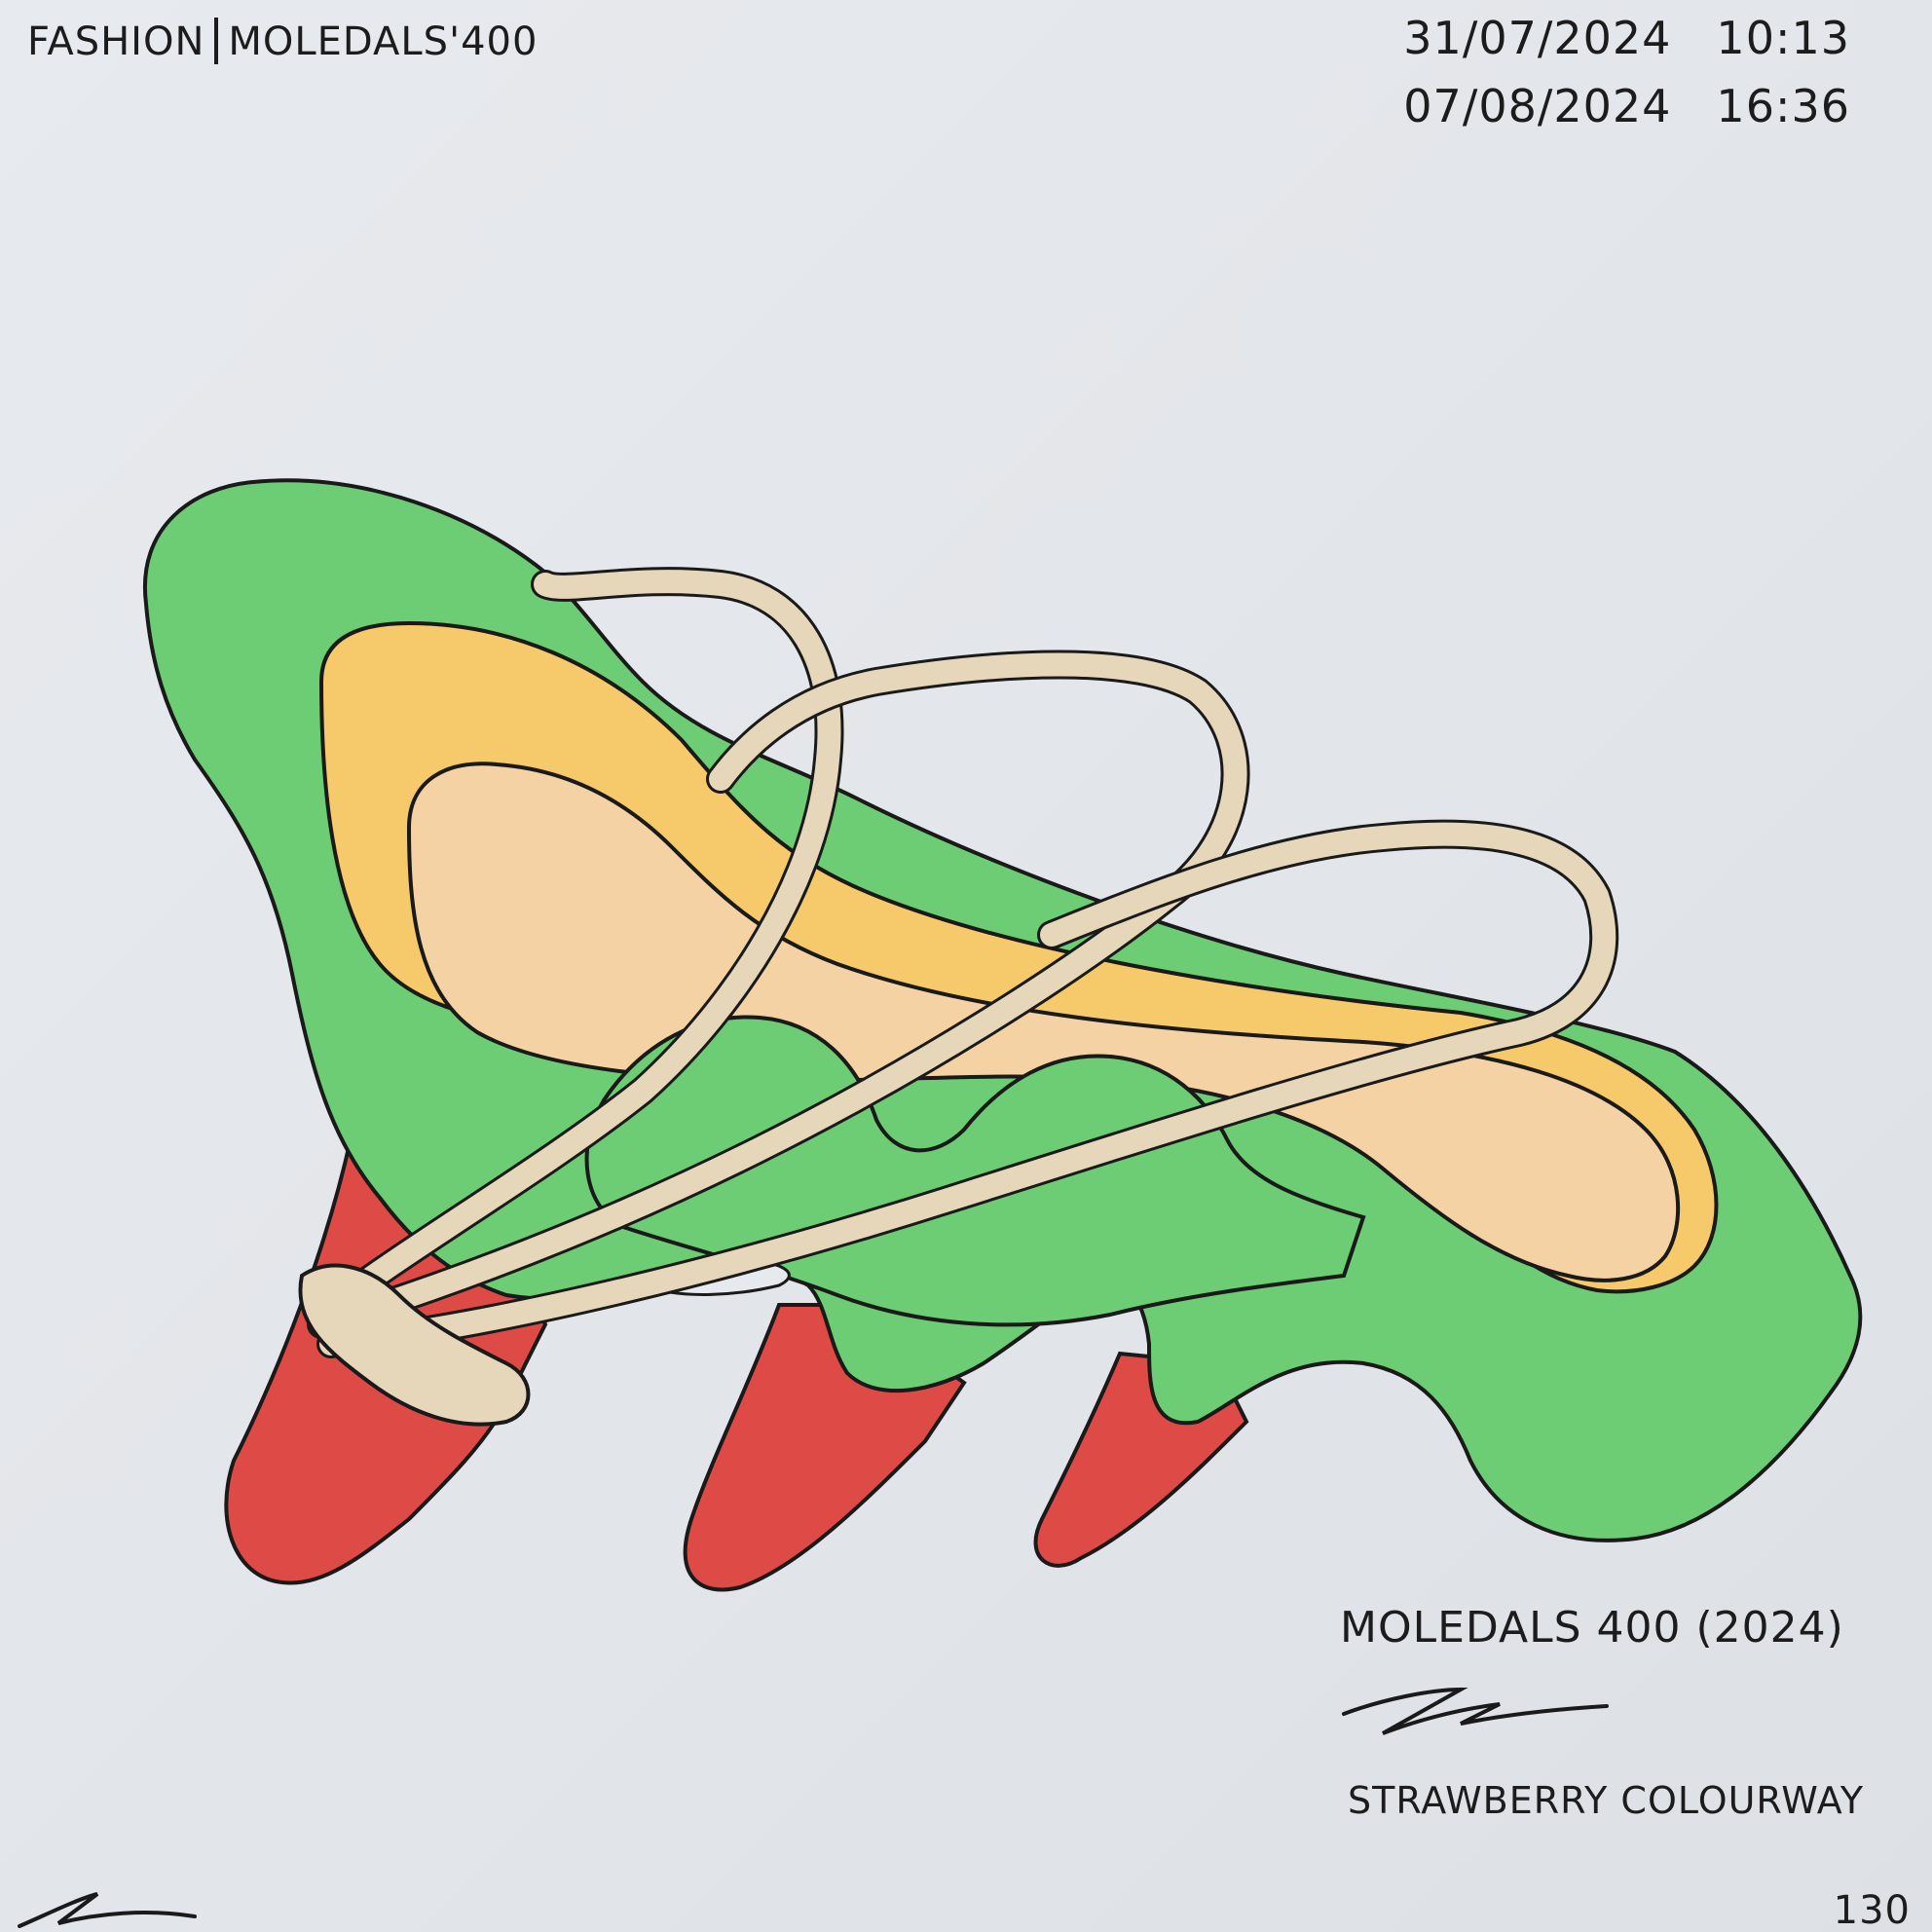 This screenshot has width=1932, height=1932. I want to click on strap-knot, so click(414, 1345).